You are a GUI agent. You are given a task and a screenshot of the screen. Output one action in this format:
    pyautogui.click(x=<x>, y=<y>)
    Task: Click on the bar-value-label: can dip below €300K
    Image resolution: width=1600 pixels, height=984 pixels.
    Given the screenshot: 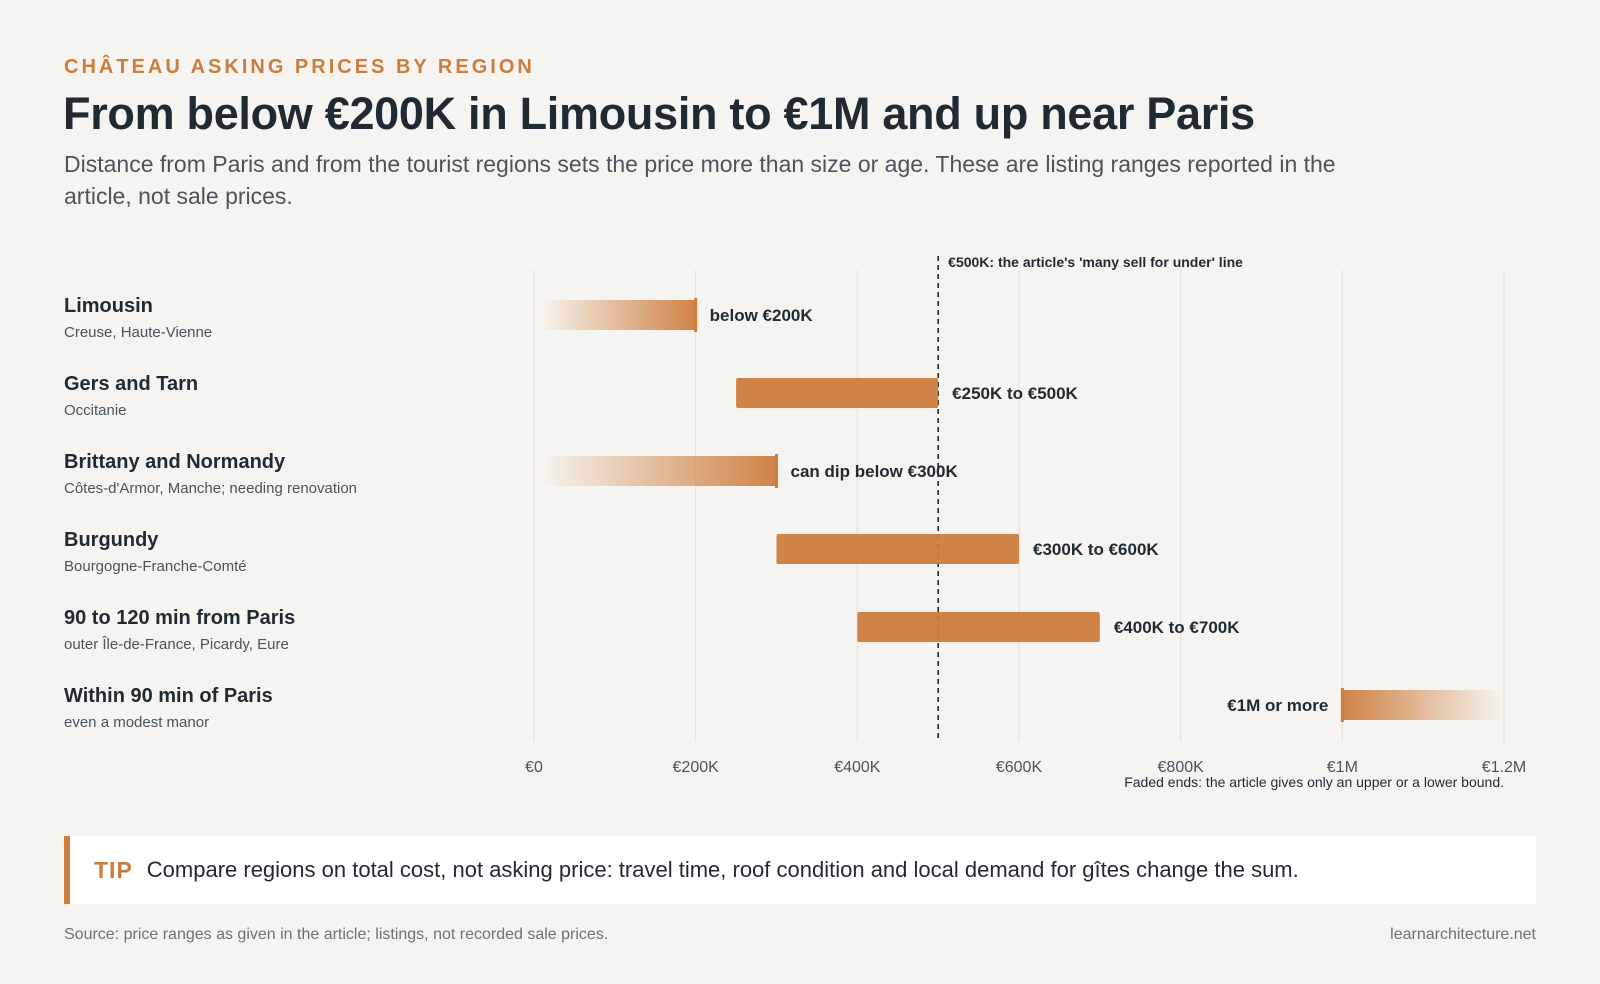 What is the action you would take?
    pyautogui.click(x=875, y=471)
    